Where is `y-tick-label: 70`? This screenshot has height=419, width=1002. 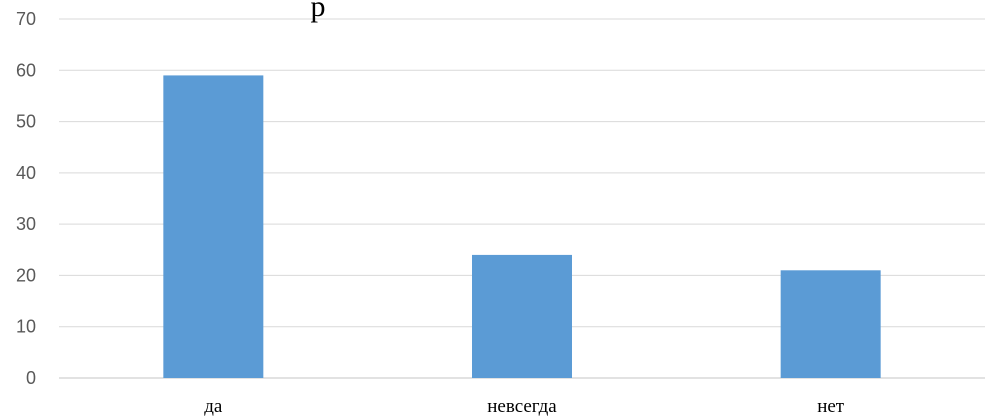
y-tick-label: 70 is located at coordinates (26, 19).